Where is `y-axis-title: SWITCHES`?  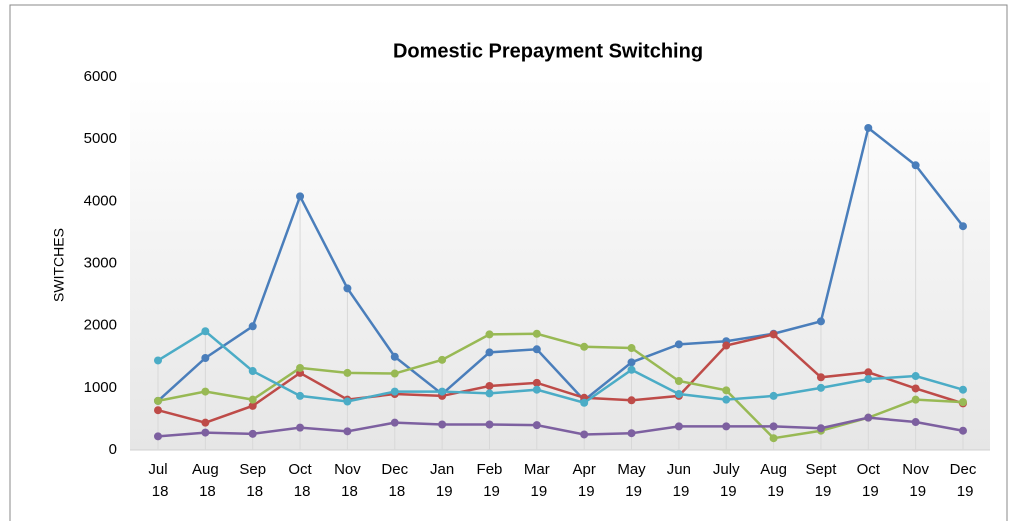 y-axis-title: SWITCHES is located at coordinates (59, 265).